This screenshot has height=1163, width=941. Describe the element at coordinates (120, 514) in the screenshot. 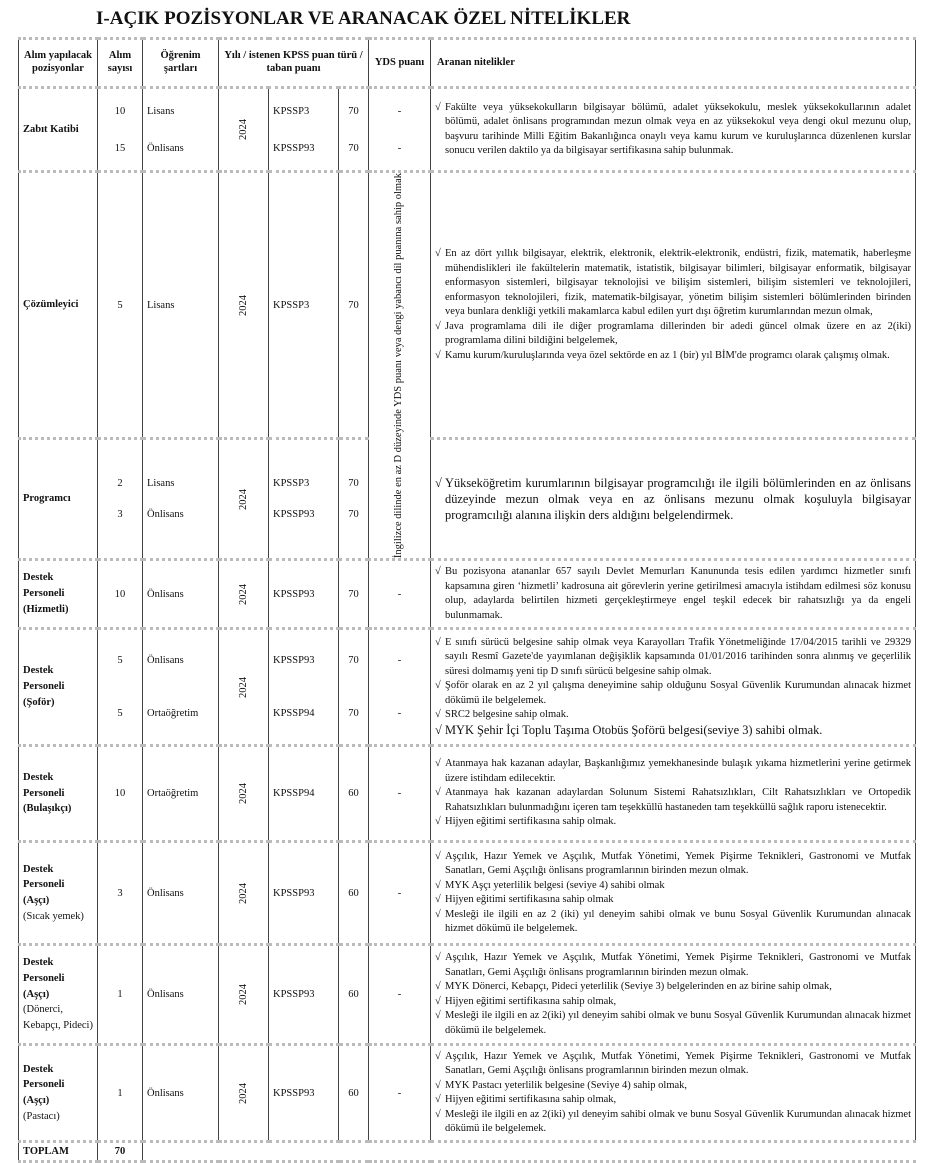

I see `count: 3` at that location.